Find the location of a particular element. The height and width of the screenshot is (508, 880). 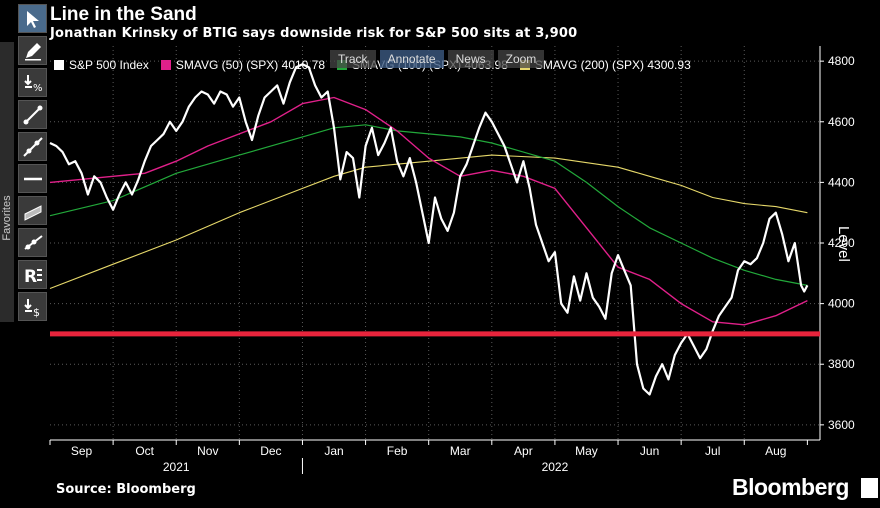

dollar-icon: $ is located at coordinates (31, 308).